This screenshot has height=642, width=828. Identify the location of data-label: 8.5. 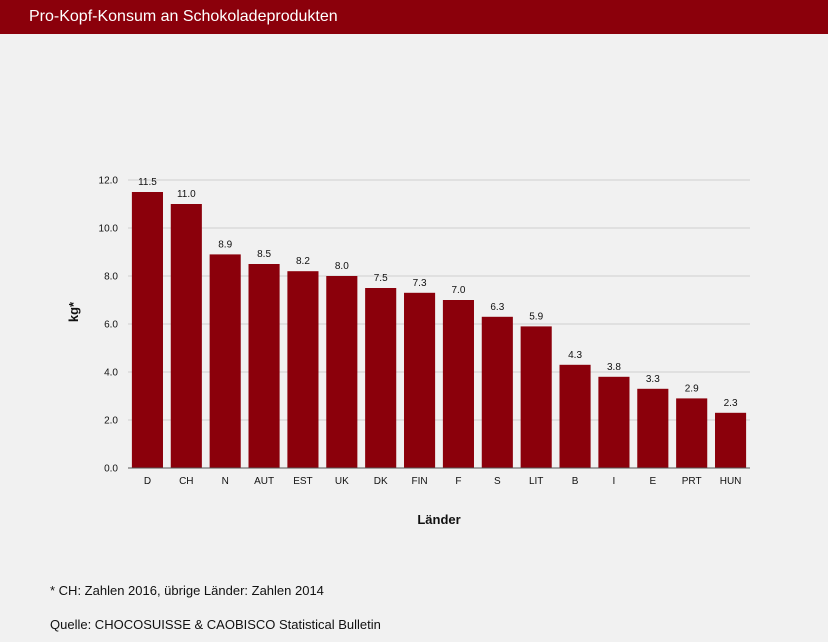
(264, 254).